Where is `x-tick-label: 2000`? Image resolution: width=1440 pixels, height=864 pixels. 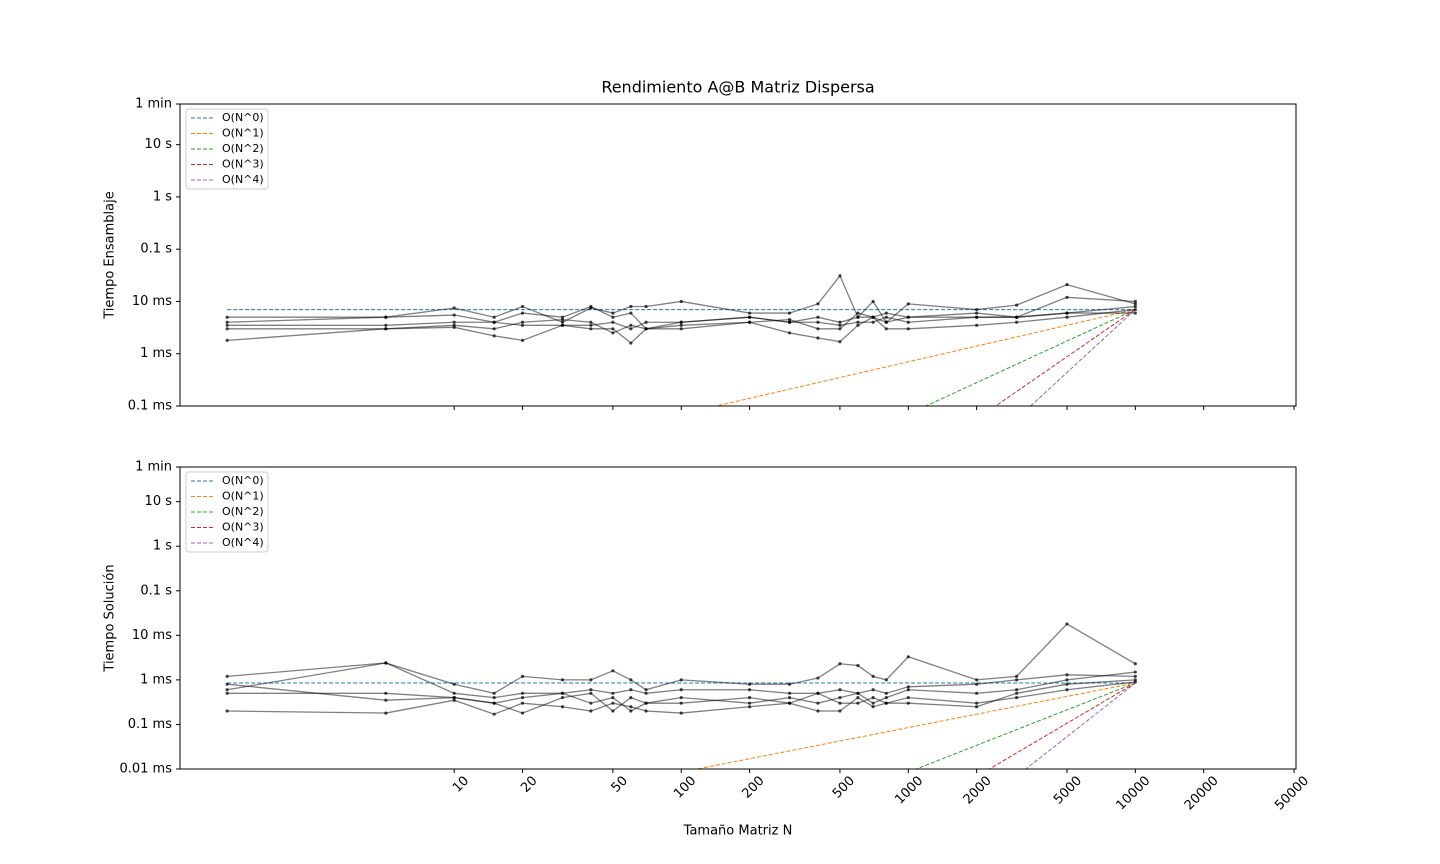
x-tick-label: 2000 is located at coordinates (978, 790).